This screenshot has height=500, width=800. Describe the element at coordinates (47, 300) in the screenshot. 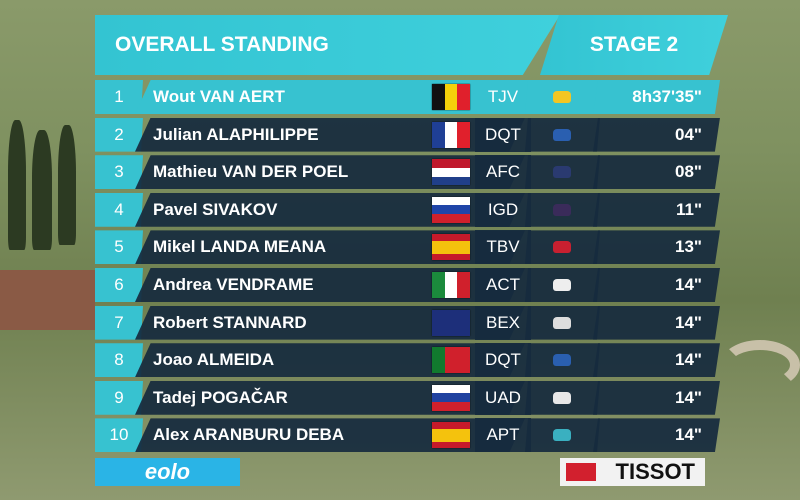

I see `background-roof` at that location.